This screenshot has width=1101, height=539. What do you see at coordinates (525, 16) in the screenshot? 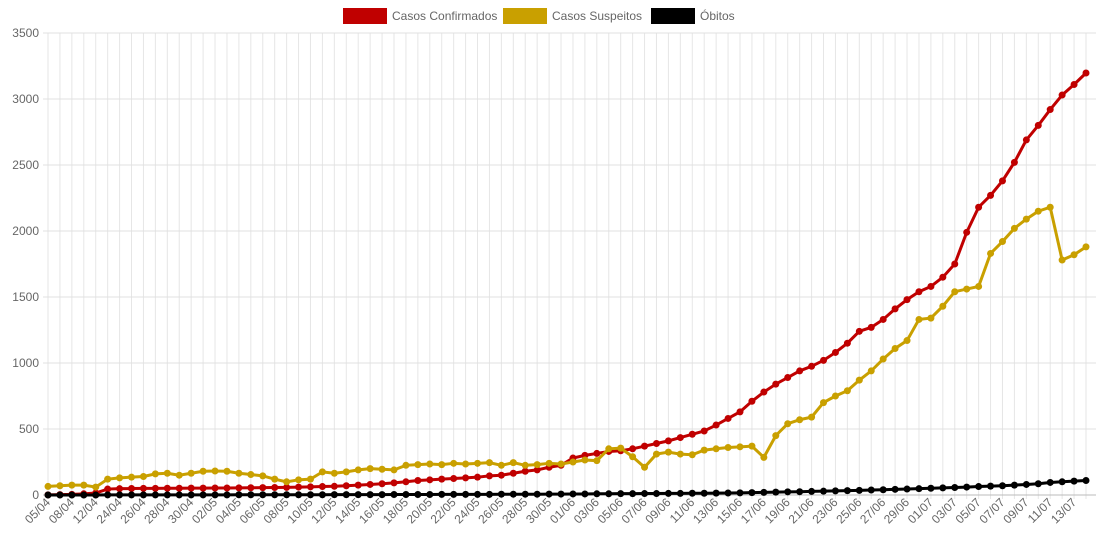
I see `legend-swatch` at bounding box center [525, 16].